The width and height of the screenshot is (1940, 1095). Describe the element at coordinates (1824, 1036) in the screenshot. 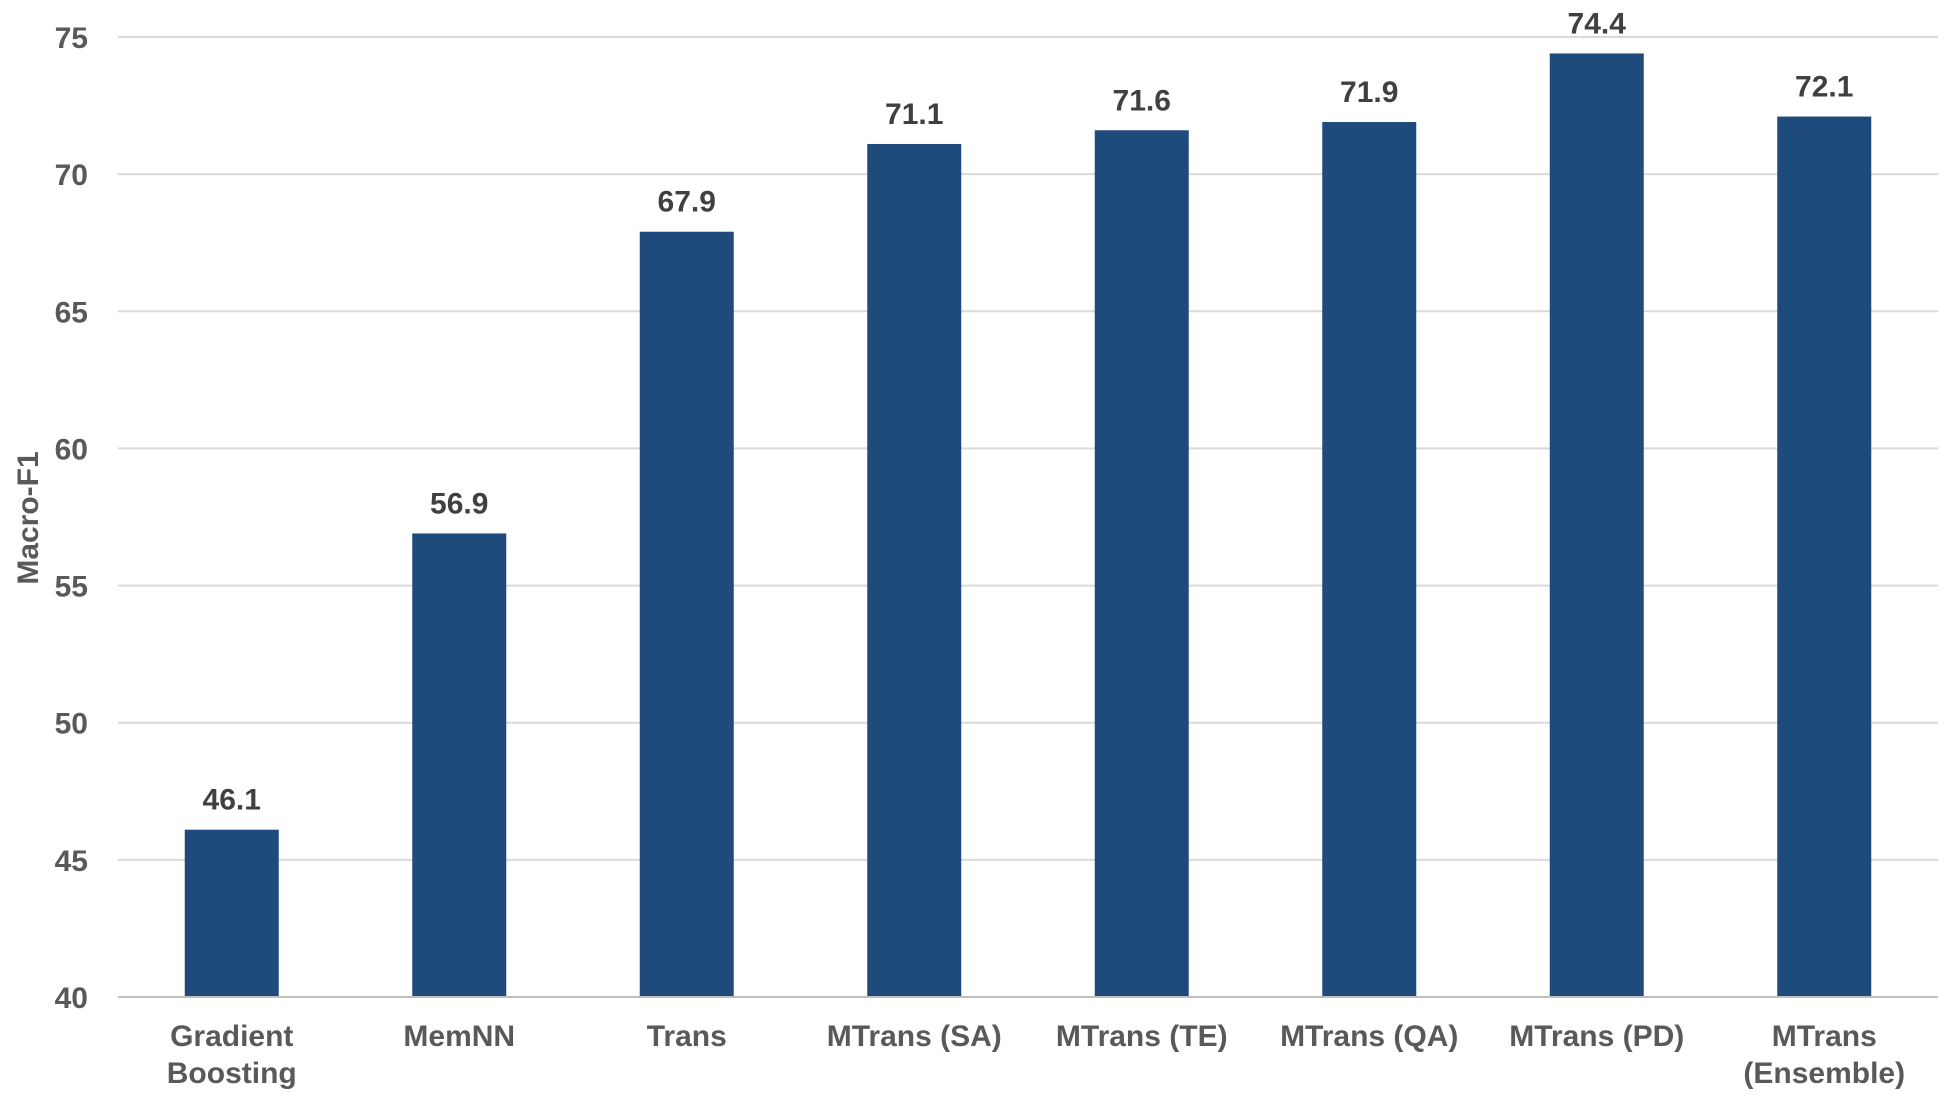

I see `category-label-line: MTrans` at that location.